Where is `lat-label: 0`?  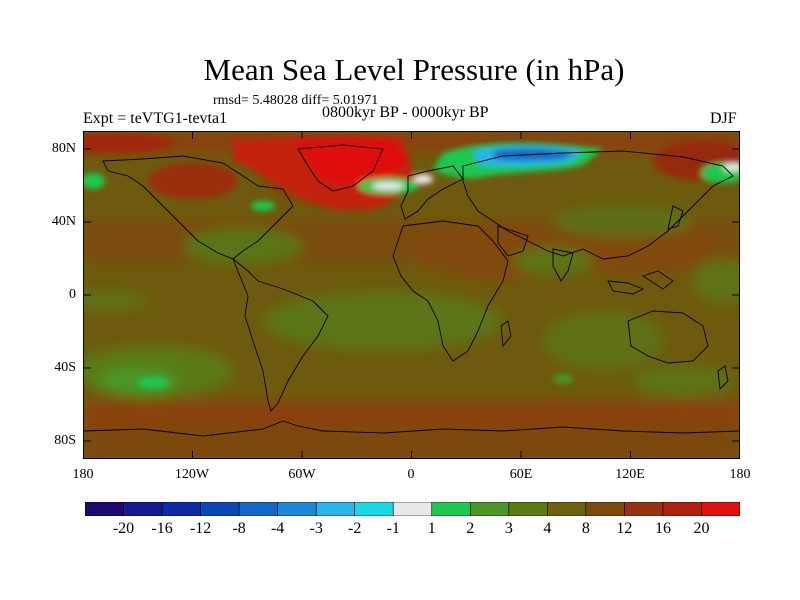
lat-label: 0 is located at coordinates (72, 294).